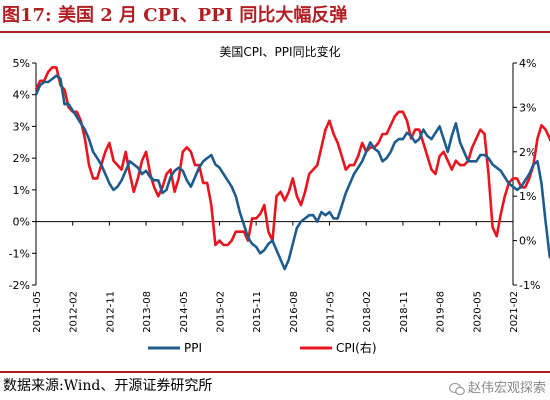 The height and width of the screenshot is (400, 550). I want to click on x-tick-label: 2018-11, so click(404, 312).